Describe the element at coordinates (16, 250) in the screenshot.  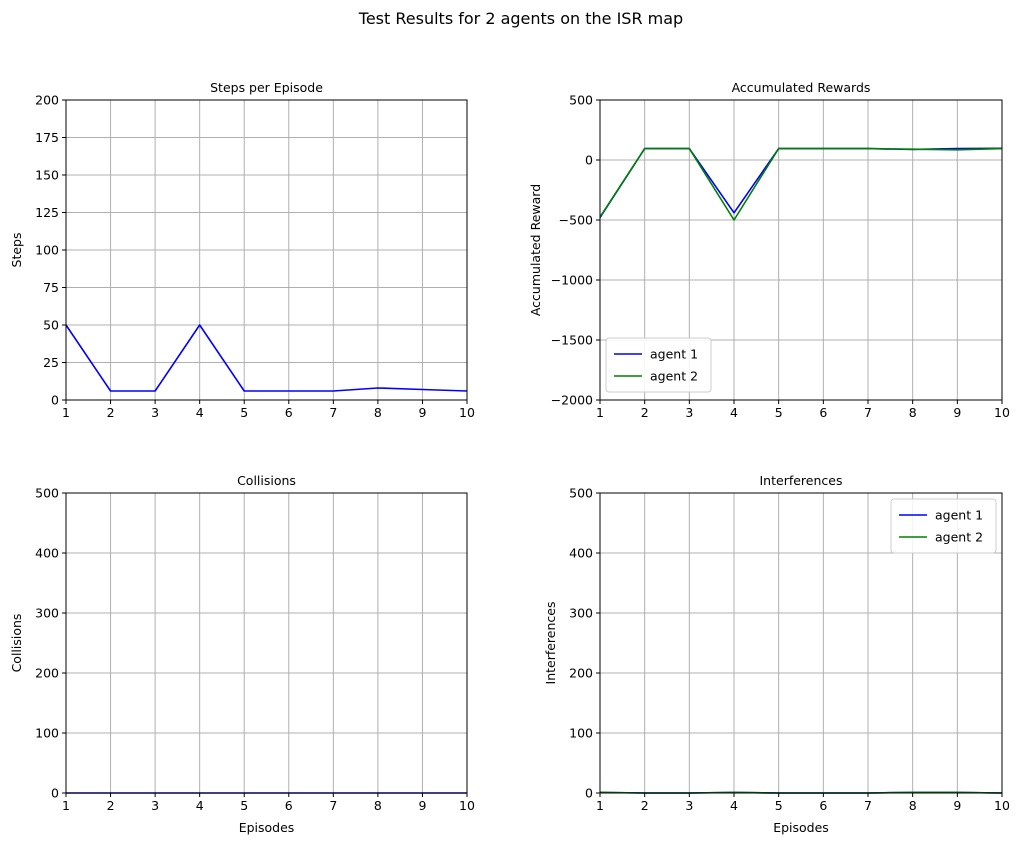
I see `y-axis-label: Steps` at that location.